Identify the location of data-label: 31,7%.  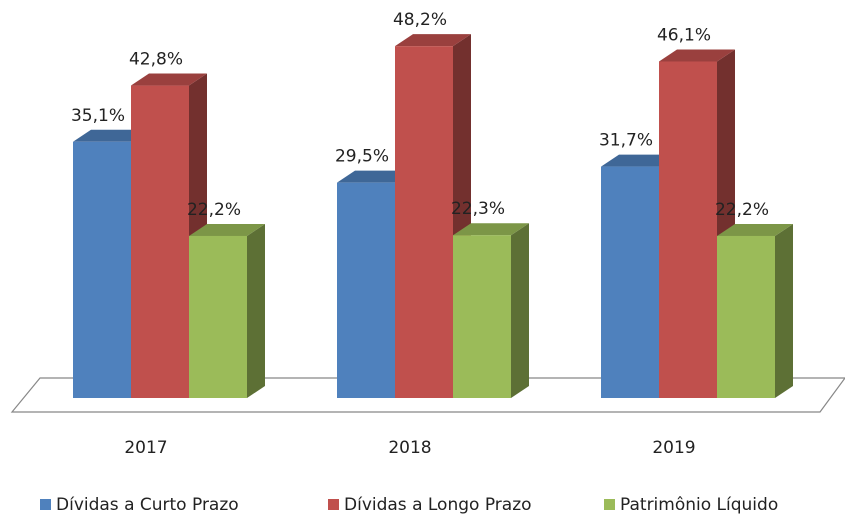
(626, 141).